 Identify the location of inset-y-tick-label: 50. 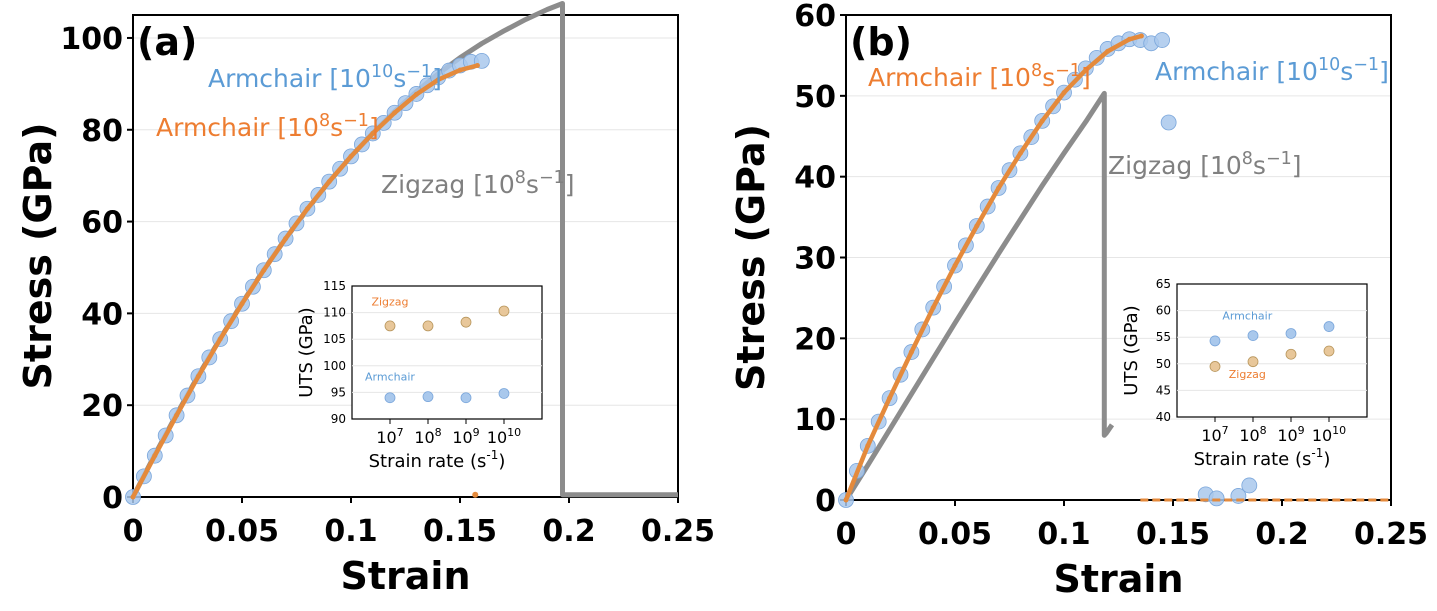
(1163, 364).